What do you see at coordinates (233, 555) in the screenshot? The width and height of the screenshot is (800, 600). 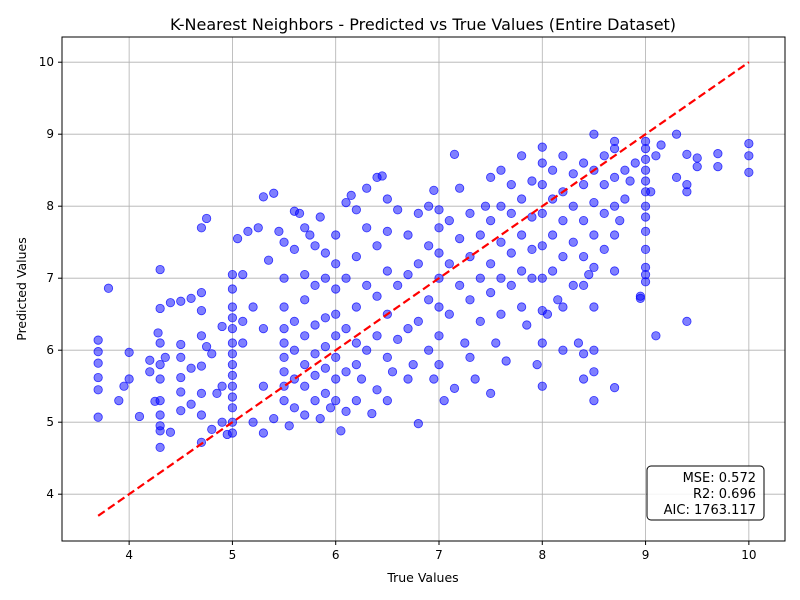 I see `x-tick-label: 5` at bounding box center [233, 555].